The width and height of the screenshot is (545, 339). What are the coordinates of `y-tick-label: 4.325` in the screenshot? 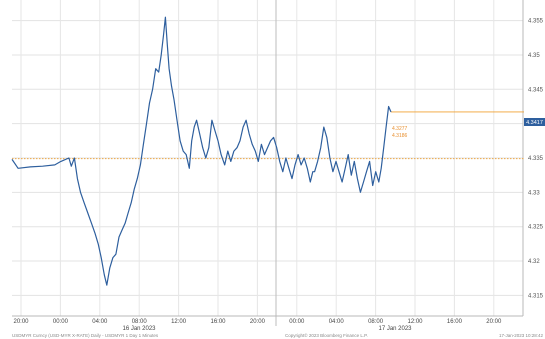 It's located at (536, 228).